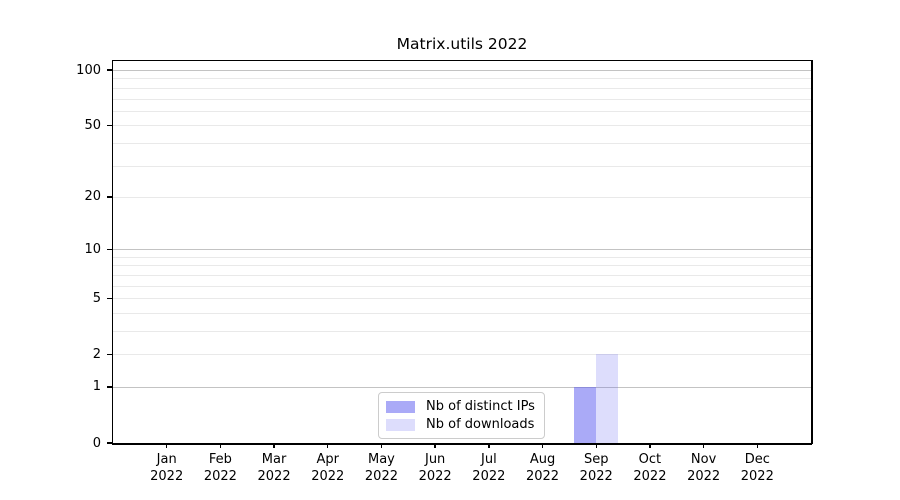 The height and width of the screenshot is (500, 900). Describe the element at coordinates (96, 354) in the screenshot. I see `y-tick-label: 2` at that location.